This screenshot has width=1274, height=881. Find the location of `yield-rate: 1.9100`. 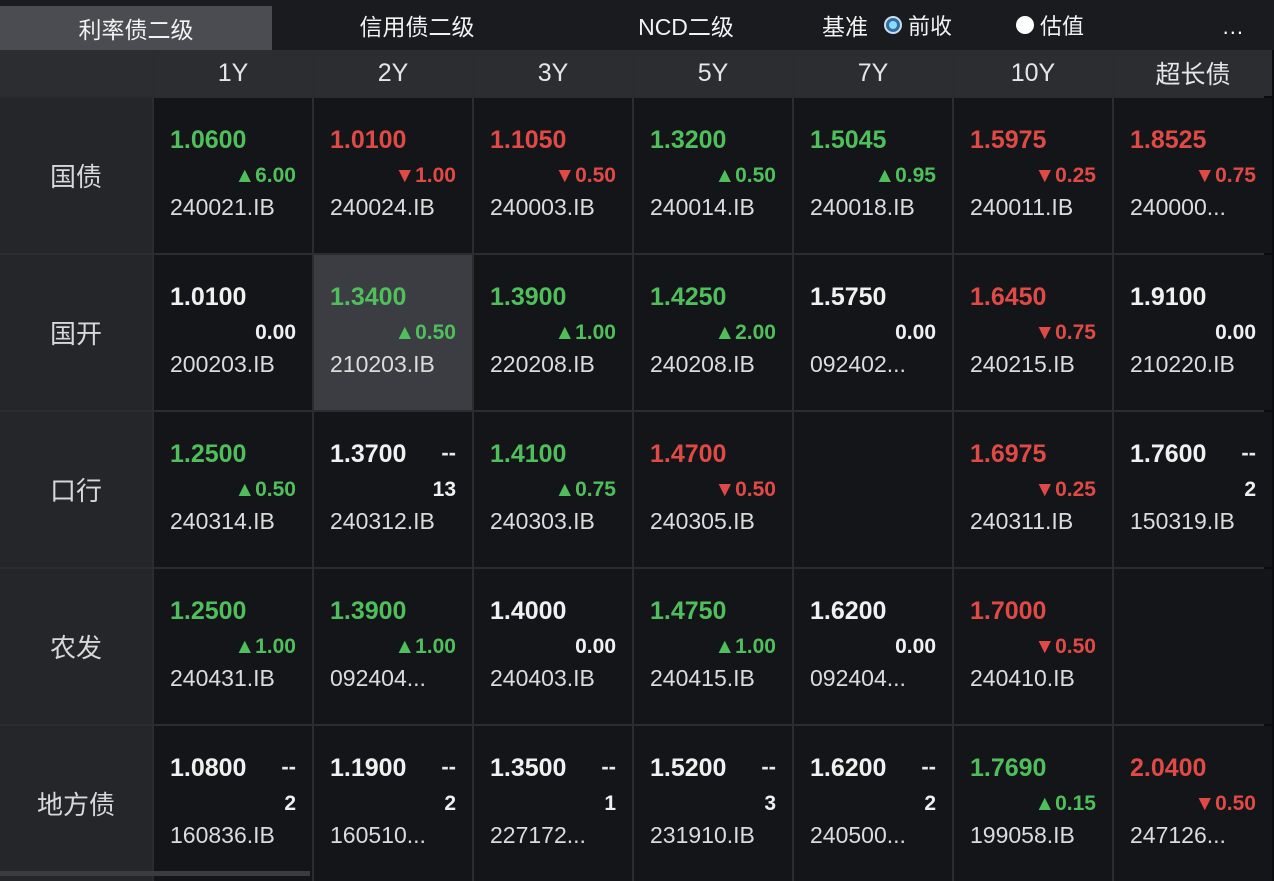

yield-rate: 1.9100 is located at coordinates (1168, 297).